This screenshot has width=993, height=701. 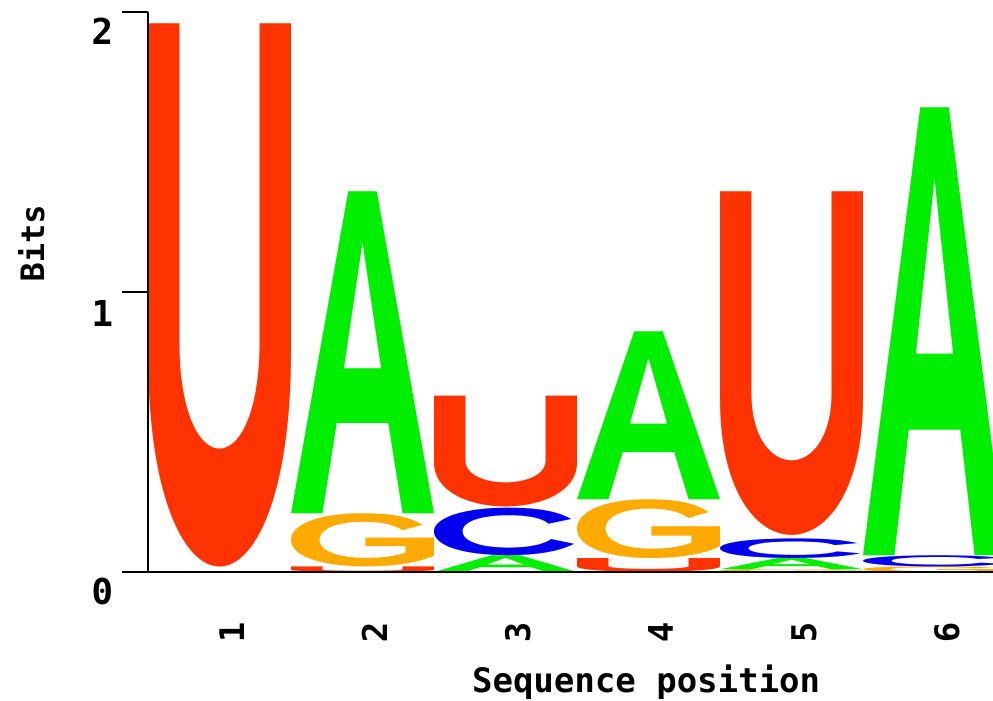 I want to click on x-tick-label-4: 4, so click(x=662, y=632).